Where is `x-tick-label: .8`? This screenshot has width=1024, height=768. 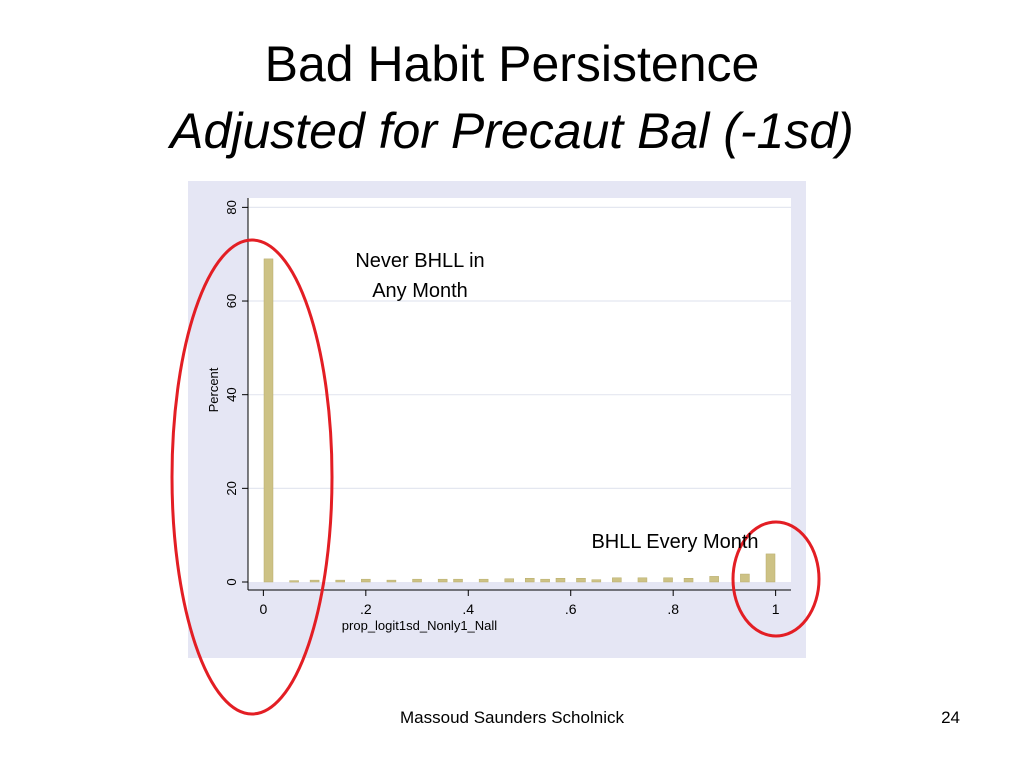
x-tick-label: .8 is located at coordinates (673, 609).